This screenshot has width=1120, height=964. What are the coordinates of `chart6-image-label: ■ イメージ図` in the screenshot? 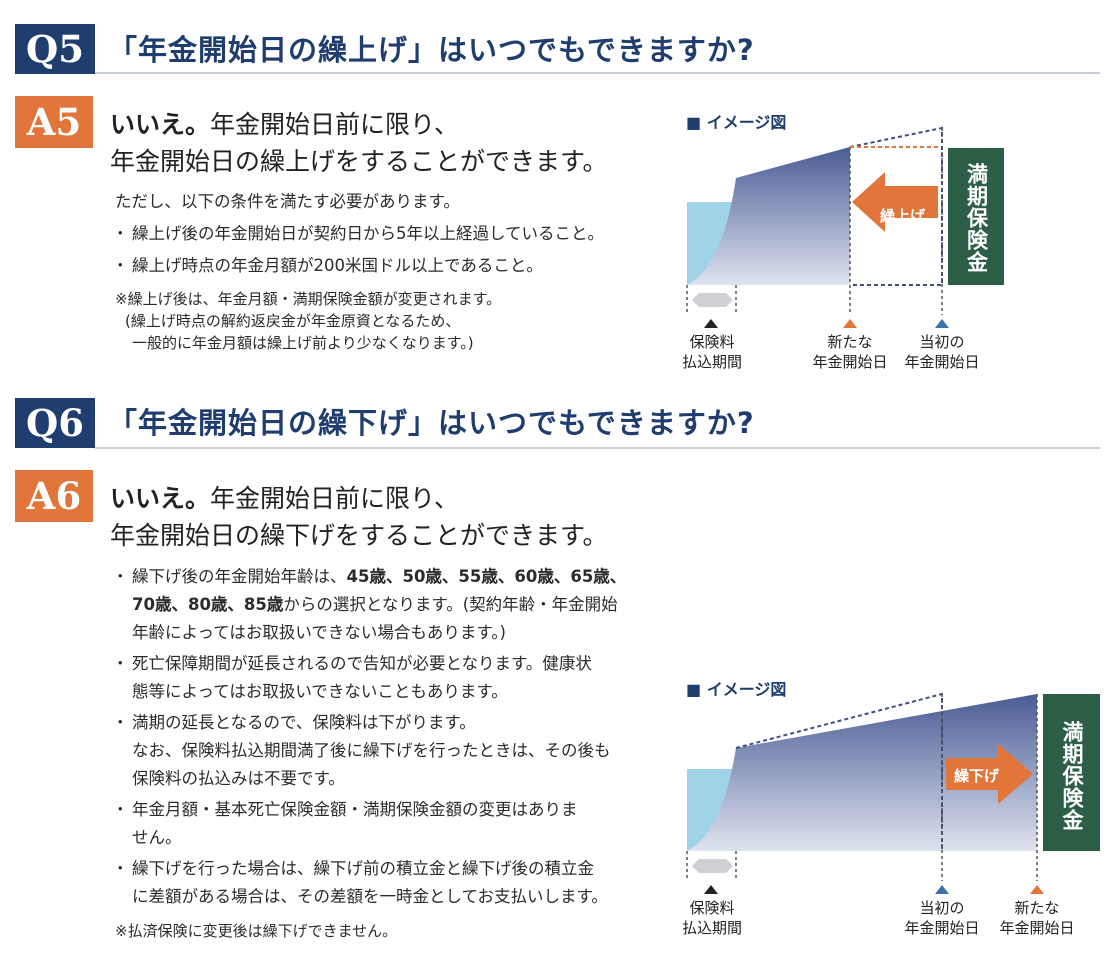 It's located at (736, 689).